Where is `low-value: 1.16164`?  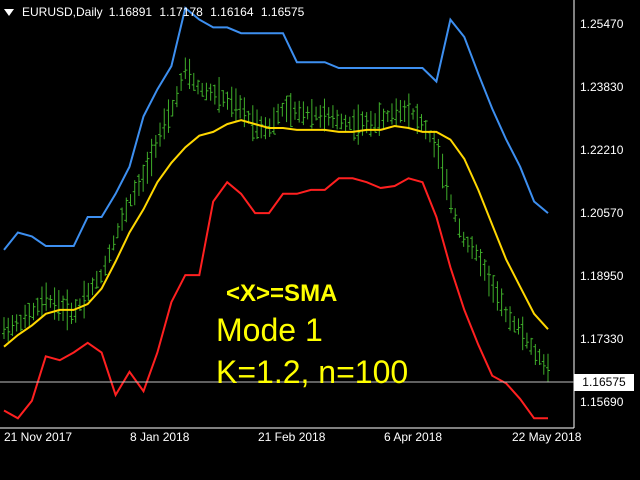
low-value: 1.16164 is located at coordinates (232, 12).